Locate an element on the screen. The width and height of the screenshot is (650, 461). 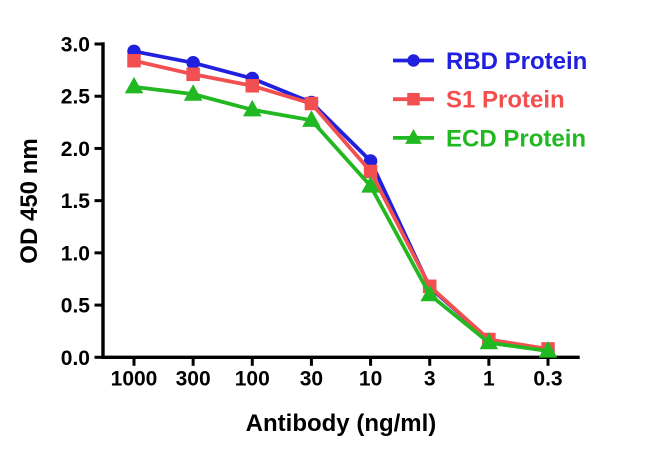
legend: RBD Protein S1 Protein ECD Protein is located at coordinates (490, 100).